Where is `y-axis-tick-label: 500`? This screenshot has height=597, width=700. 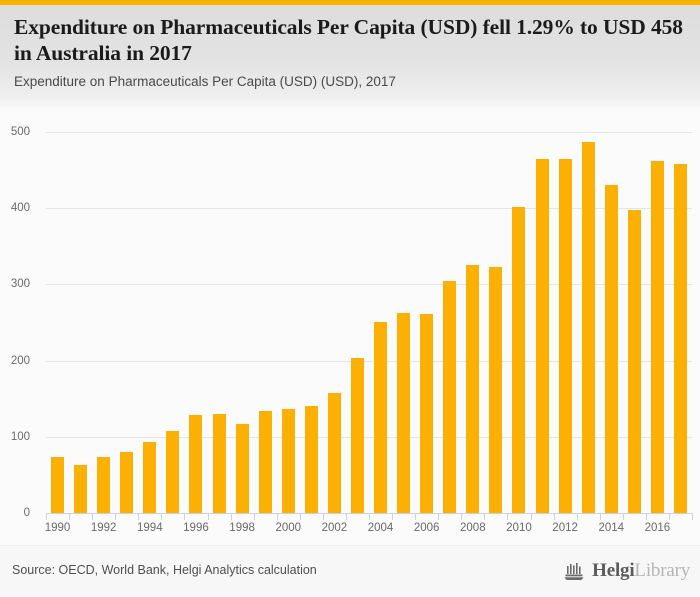
y-axis-tick-label: 500 is located at coordinates (20, 132).